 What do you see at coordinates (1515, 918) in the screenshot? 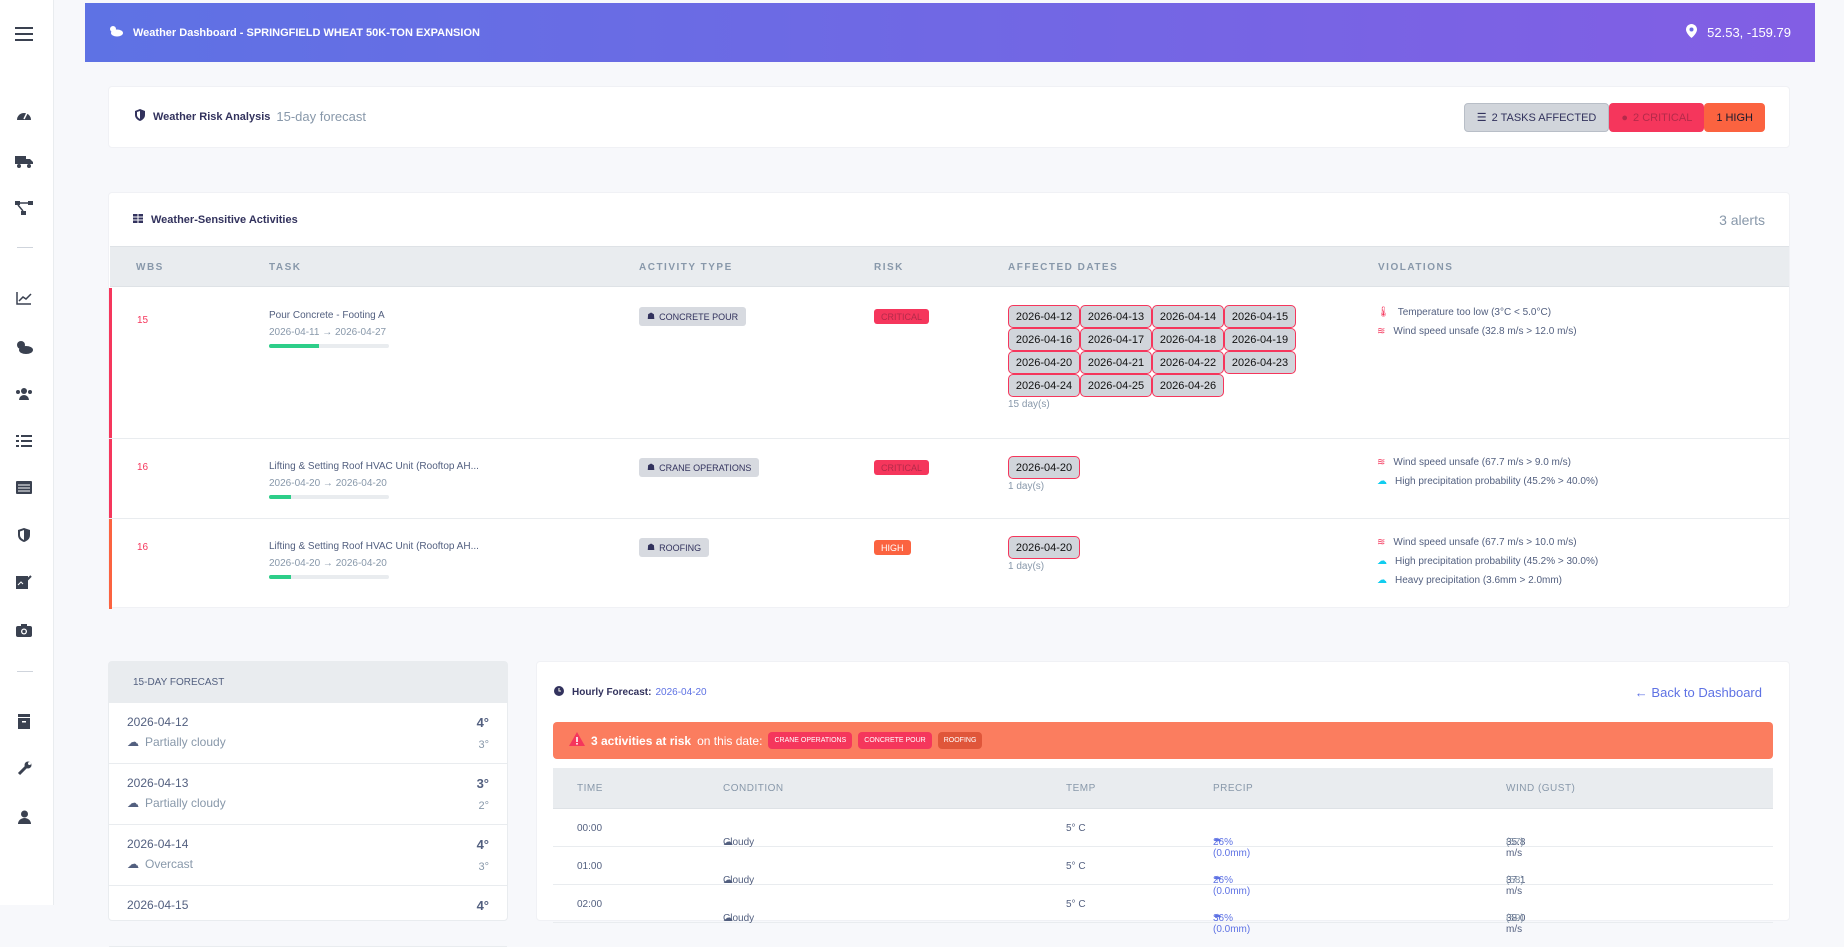
I see `hour-gust: (59)` at bounding box center [1515, 918].